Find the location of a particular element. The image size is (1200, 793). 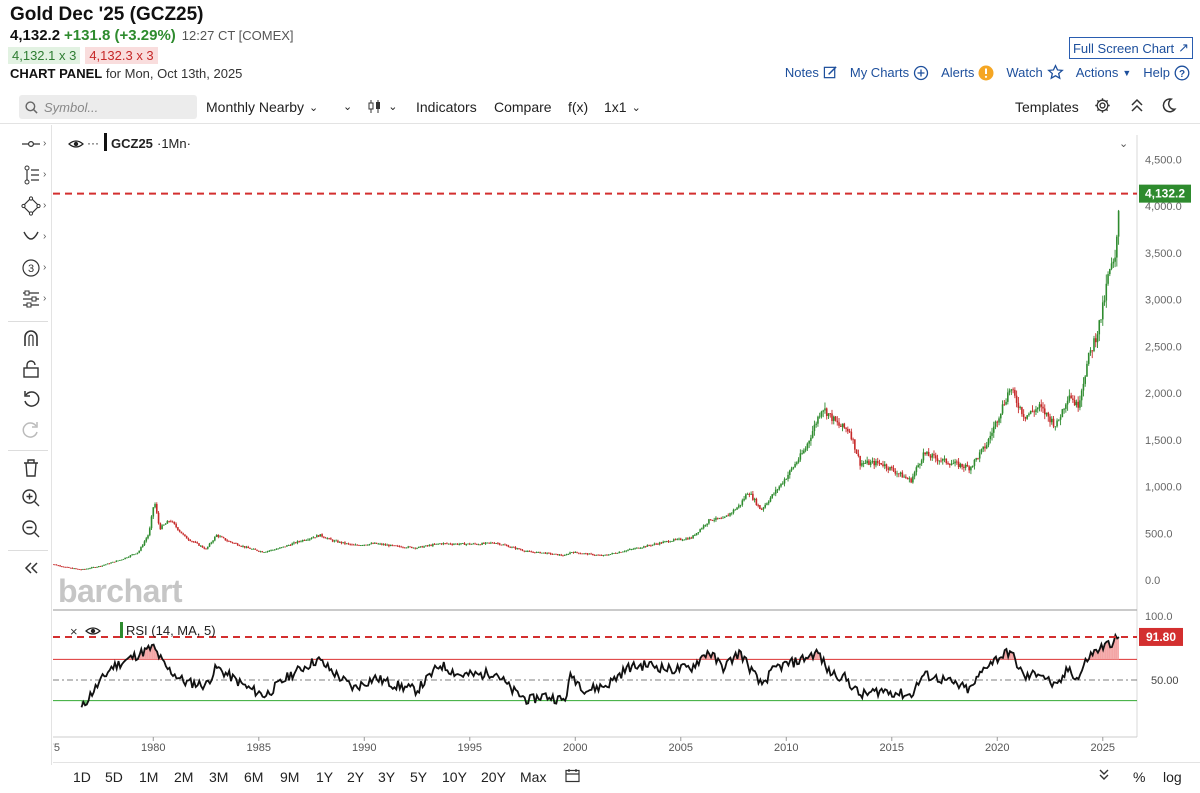

help-link: Help ? is located at coordinates (1166, 73).